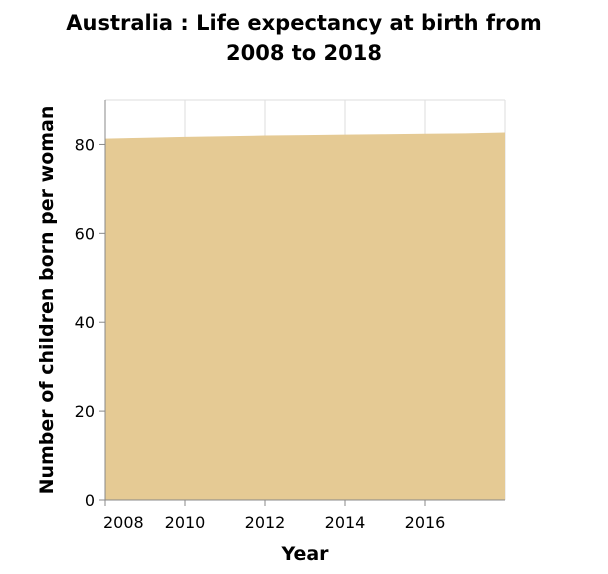 This screenshot has height=574, width=608. Describe the element at coordinates (85, 322) in the screenshot. I see `y-tick-label: 40` at that location.